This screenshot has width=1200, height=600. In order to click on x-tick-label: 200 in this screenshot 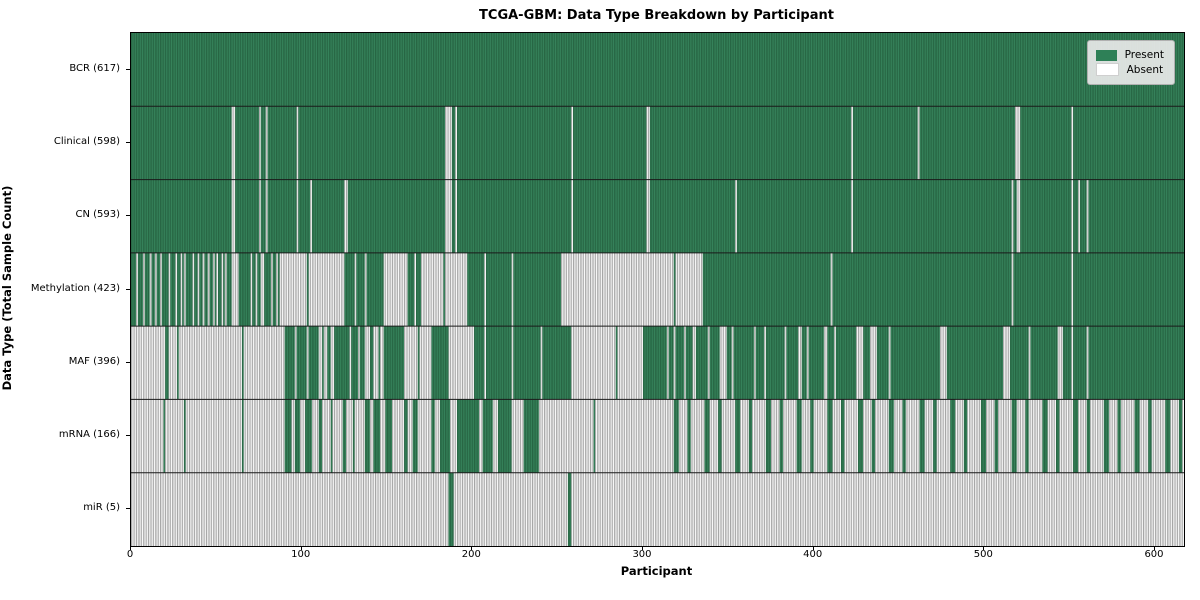, I will do `click(471, 554)`.